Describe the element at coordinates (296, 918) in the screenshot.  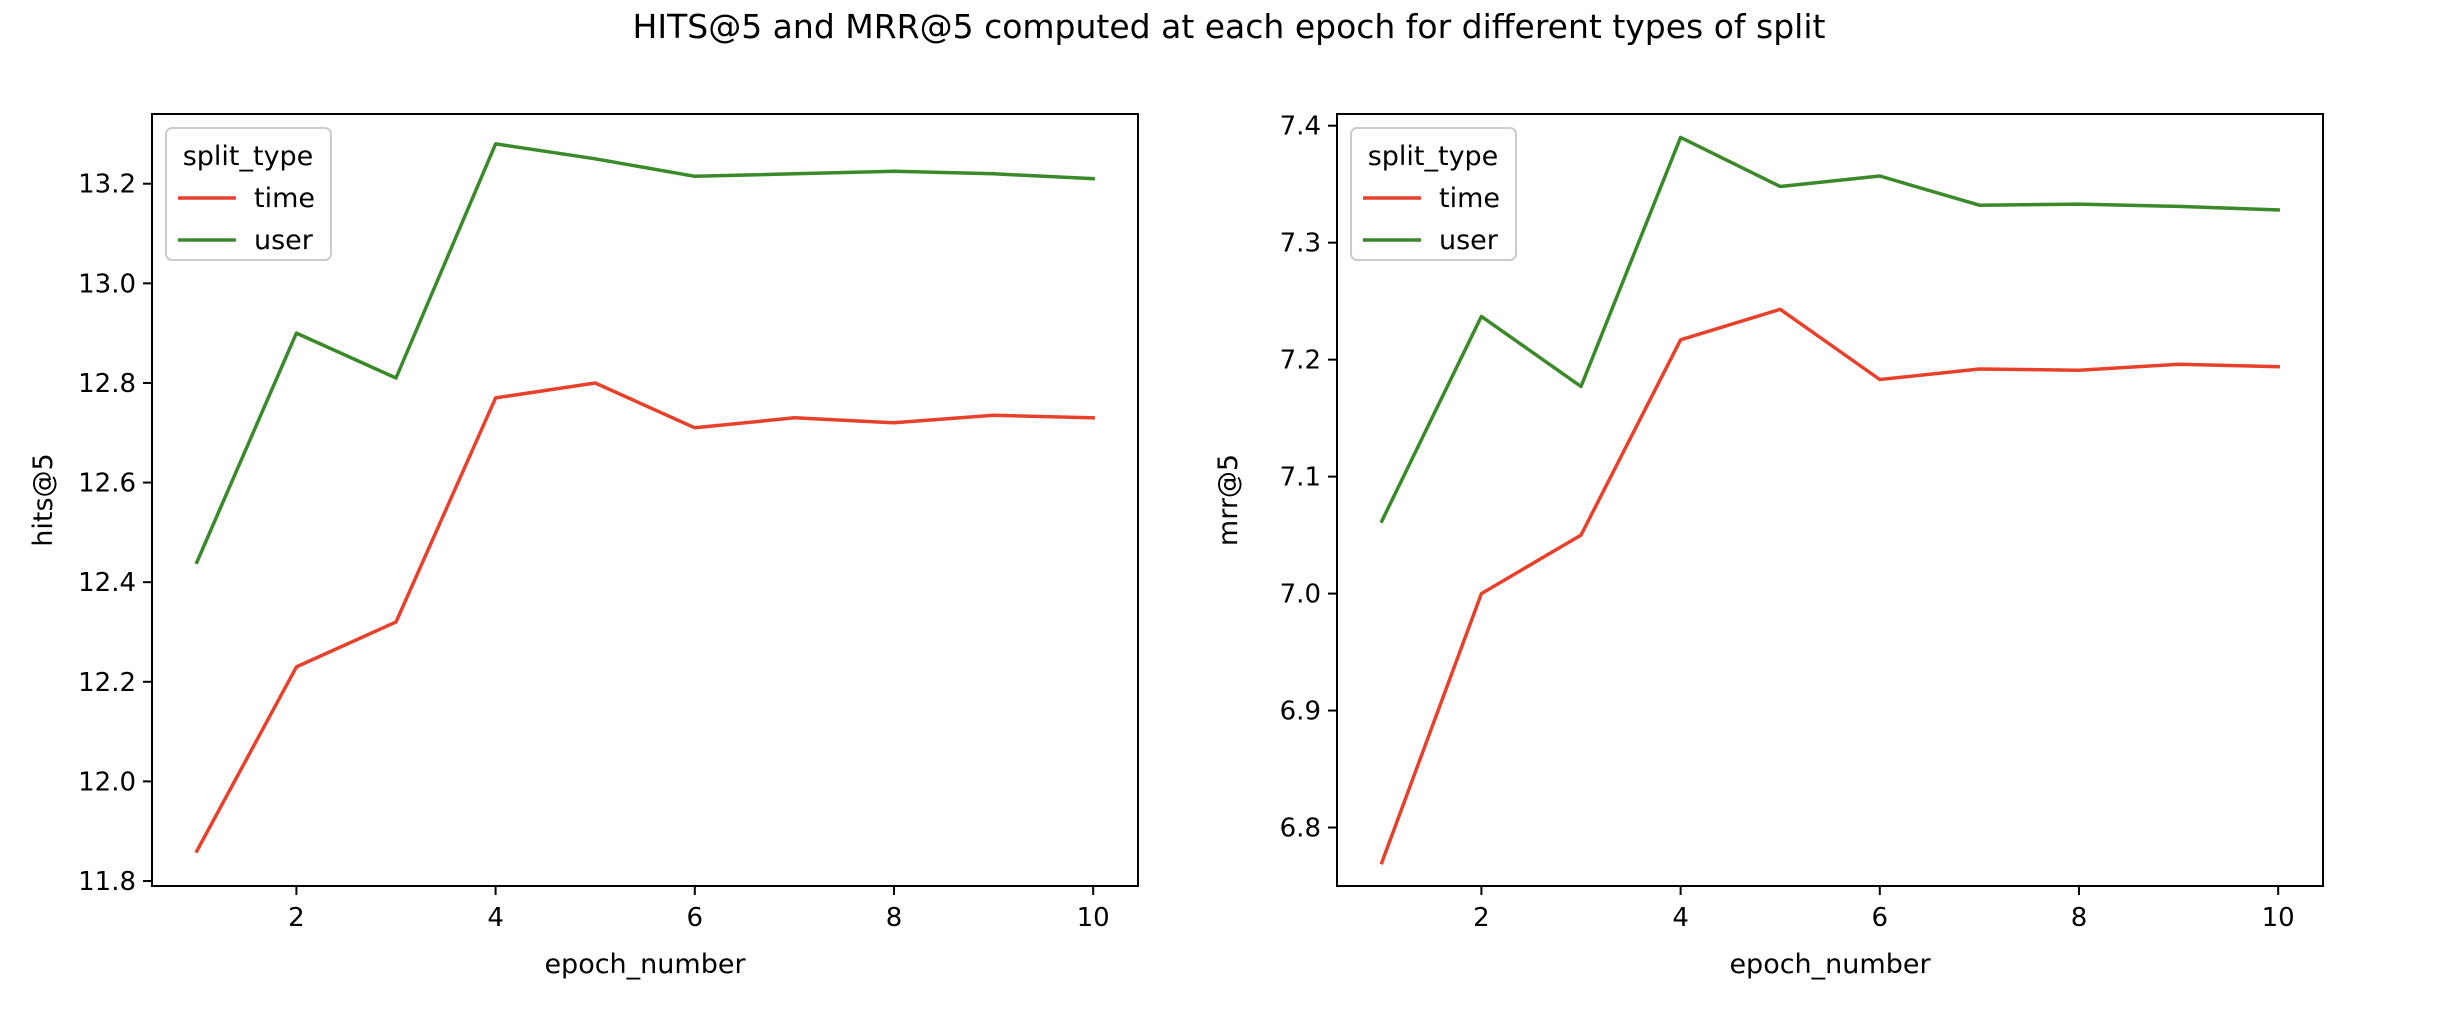
I see `hits-x-tick-label: 2` at that location.